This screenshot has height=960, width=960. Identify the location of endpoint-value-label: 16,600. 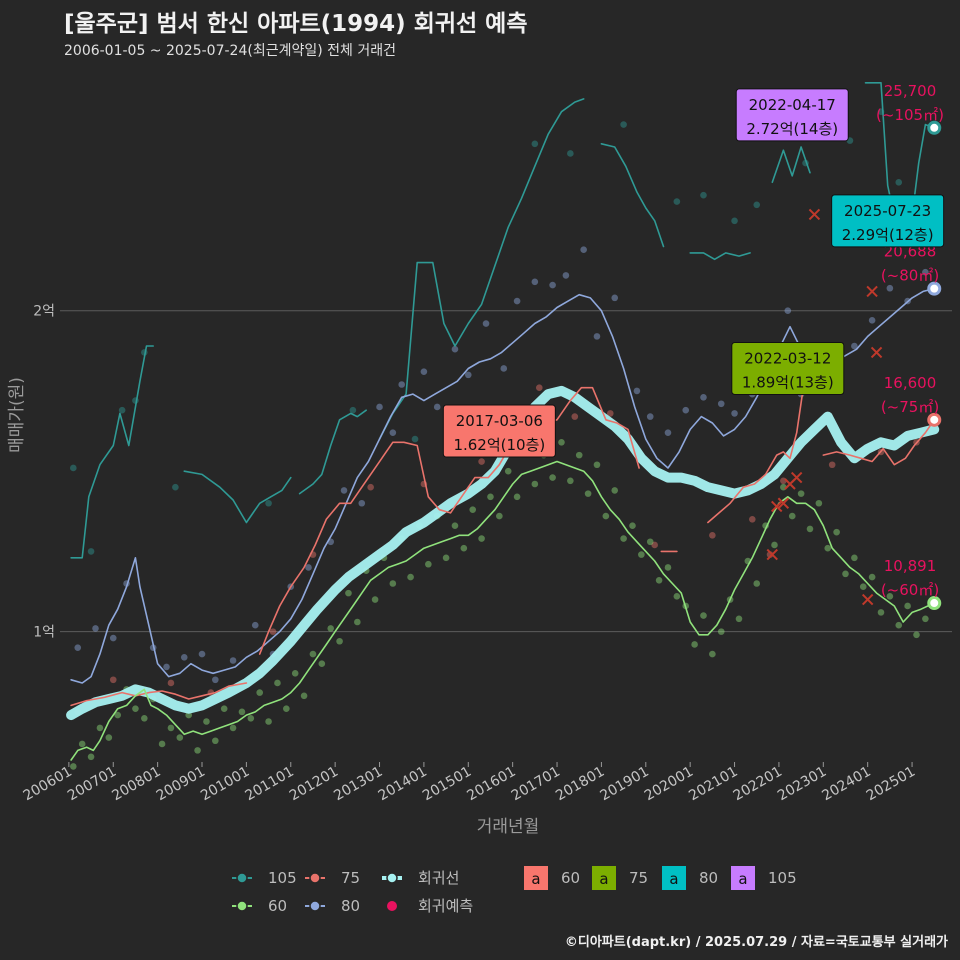
(910, 383).